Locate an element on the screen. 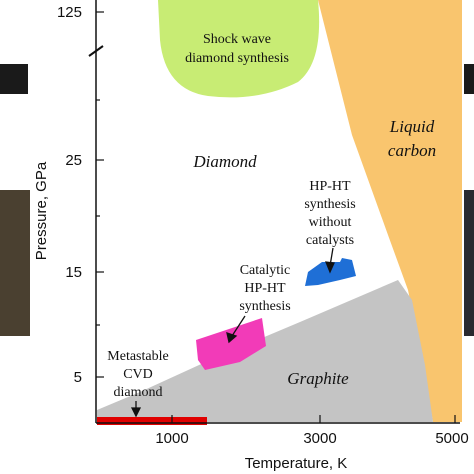  region-label: diamond is located at coordinates (138, 392).